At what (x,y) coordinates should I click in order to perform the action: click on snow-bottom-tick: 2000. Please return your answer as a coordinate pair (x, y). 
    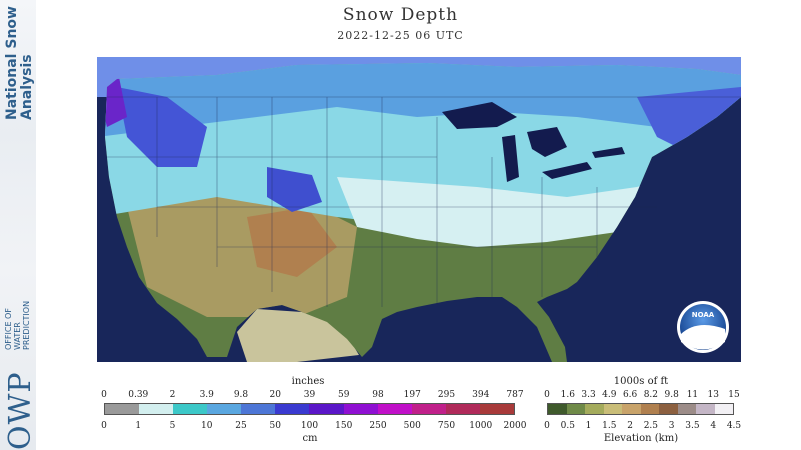
    Looking at the image, I should click on (515, 426).